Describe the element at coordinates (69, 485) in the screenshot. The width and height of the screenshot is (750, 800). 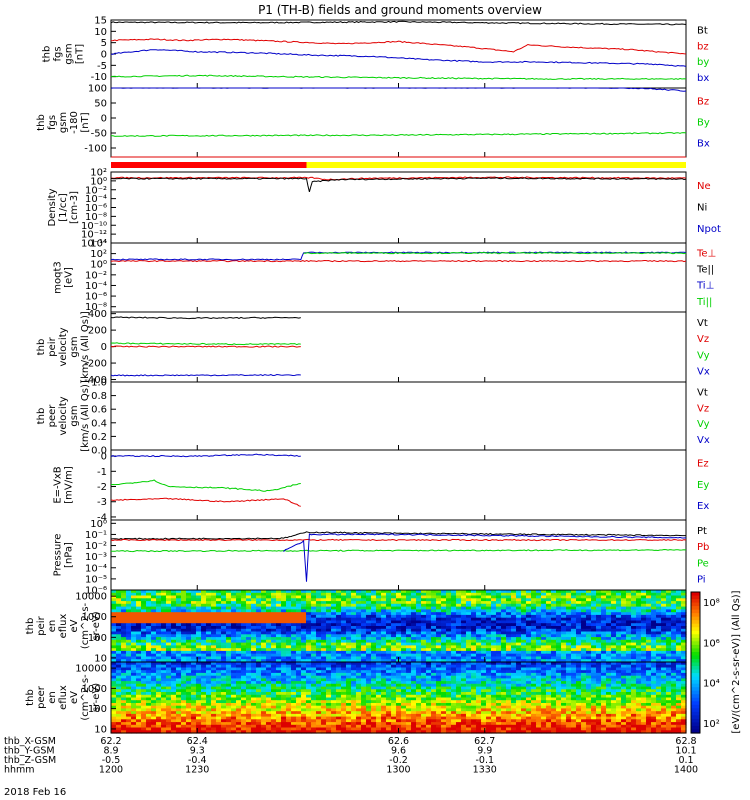
I see `y-axis-label: [mV/m]` at that location.